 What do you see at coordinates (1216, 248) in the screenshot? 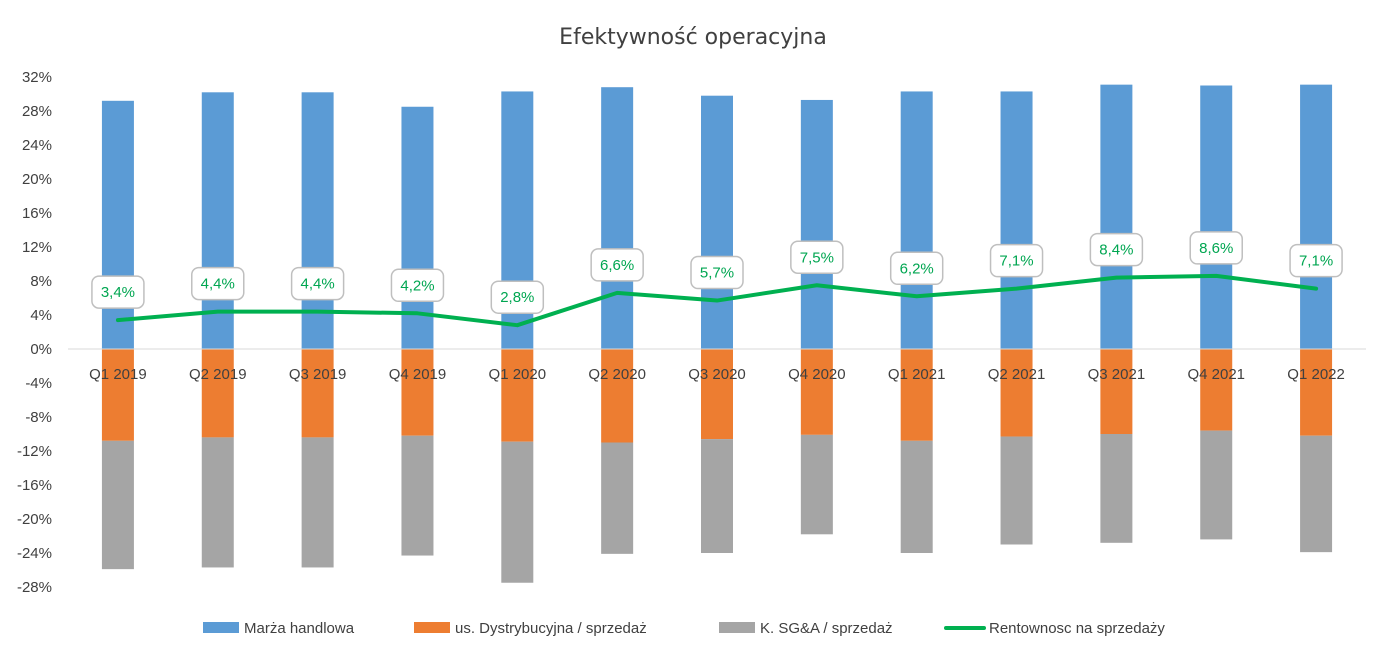
I see `data-label: 8,6%` at bounding box center [1216, 248].